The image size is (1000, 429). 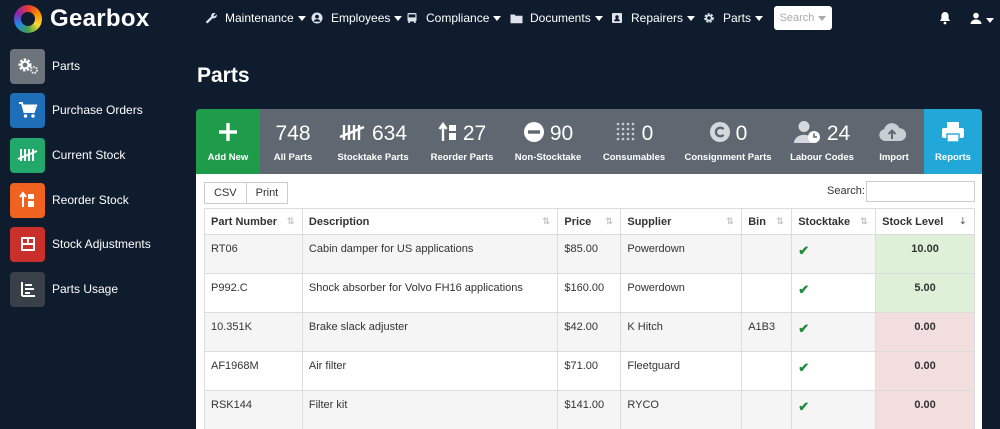 What do you see at coordinates (430, 254) in the screenshot?
I see `cell-description: Cabin damper for US applications` at bounding box center [430, 254].